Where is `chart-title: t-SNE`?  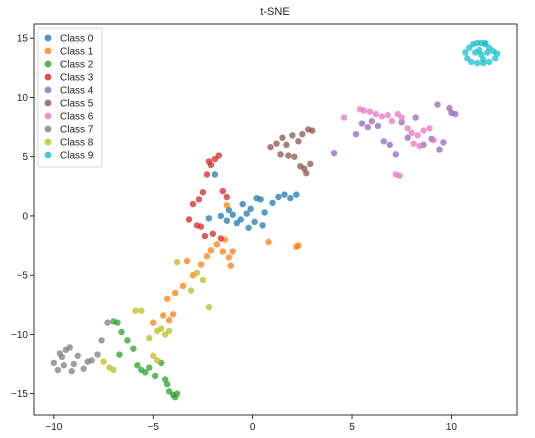 chart-title: t-SNE is located at coordinates (274, 12).